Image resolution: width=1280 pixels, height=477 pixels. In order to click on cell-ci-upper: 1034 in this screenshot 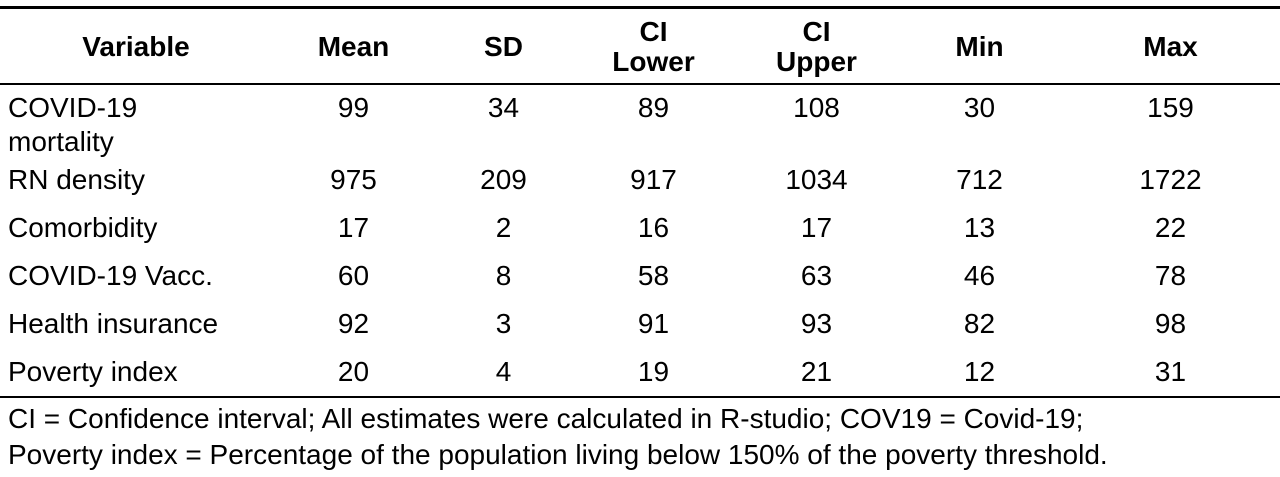, I will do `click(816, 179)`.